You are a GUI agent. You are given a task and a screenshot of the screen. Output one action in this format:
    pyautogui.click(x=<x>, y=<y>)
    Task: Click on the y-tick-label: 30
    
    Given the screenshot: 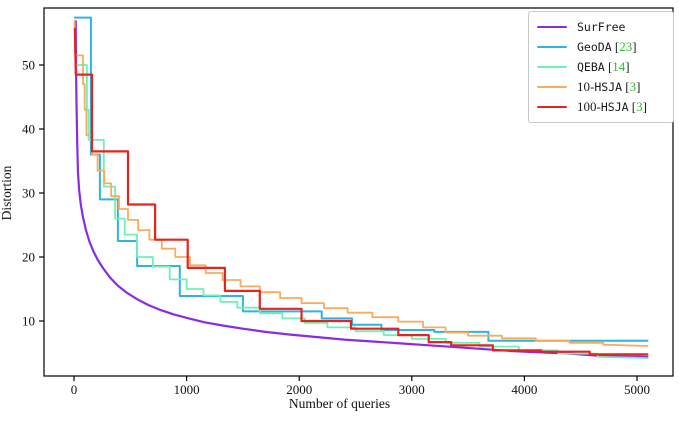 What is the action you would take?
    pyautogui.click(x=28, y=193)
    